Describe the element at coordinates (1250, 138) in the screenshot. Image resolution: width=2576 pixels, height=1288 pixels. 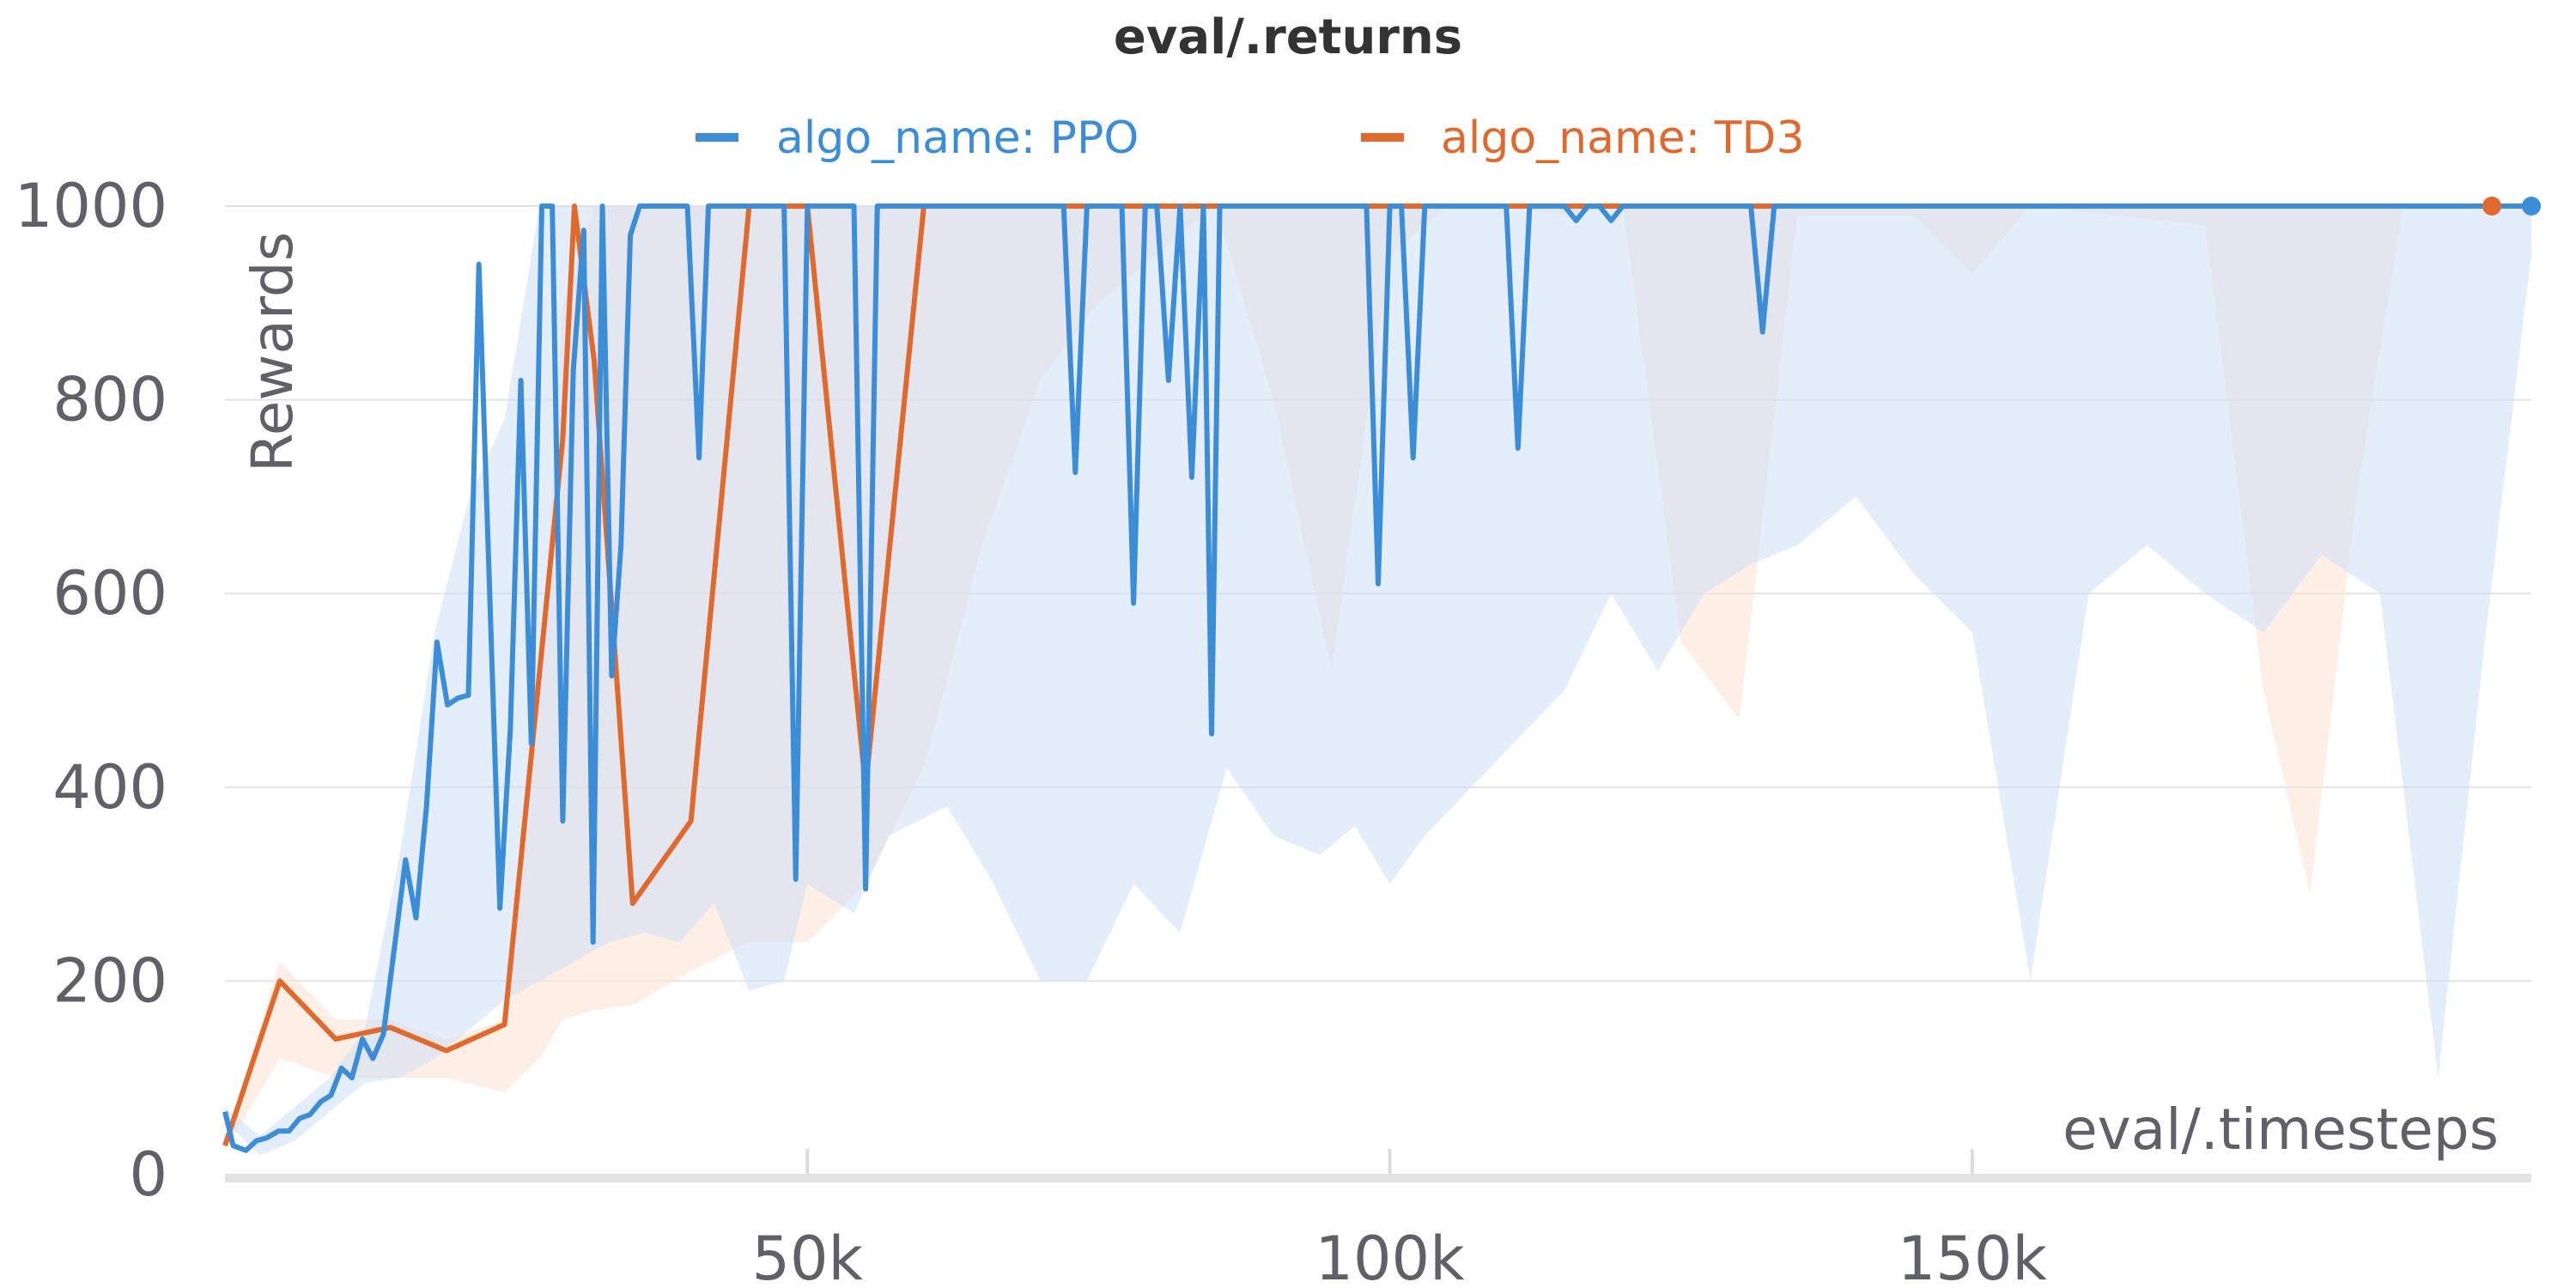
I see `legend: algo_name: PPO algo_name: TD3` at that location.